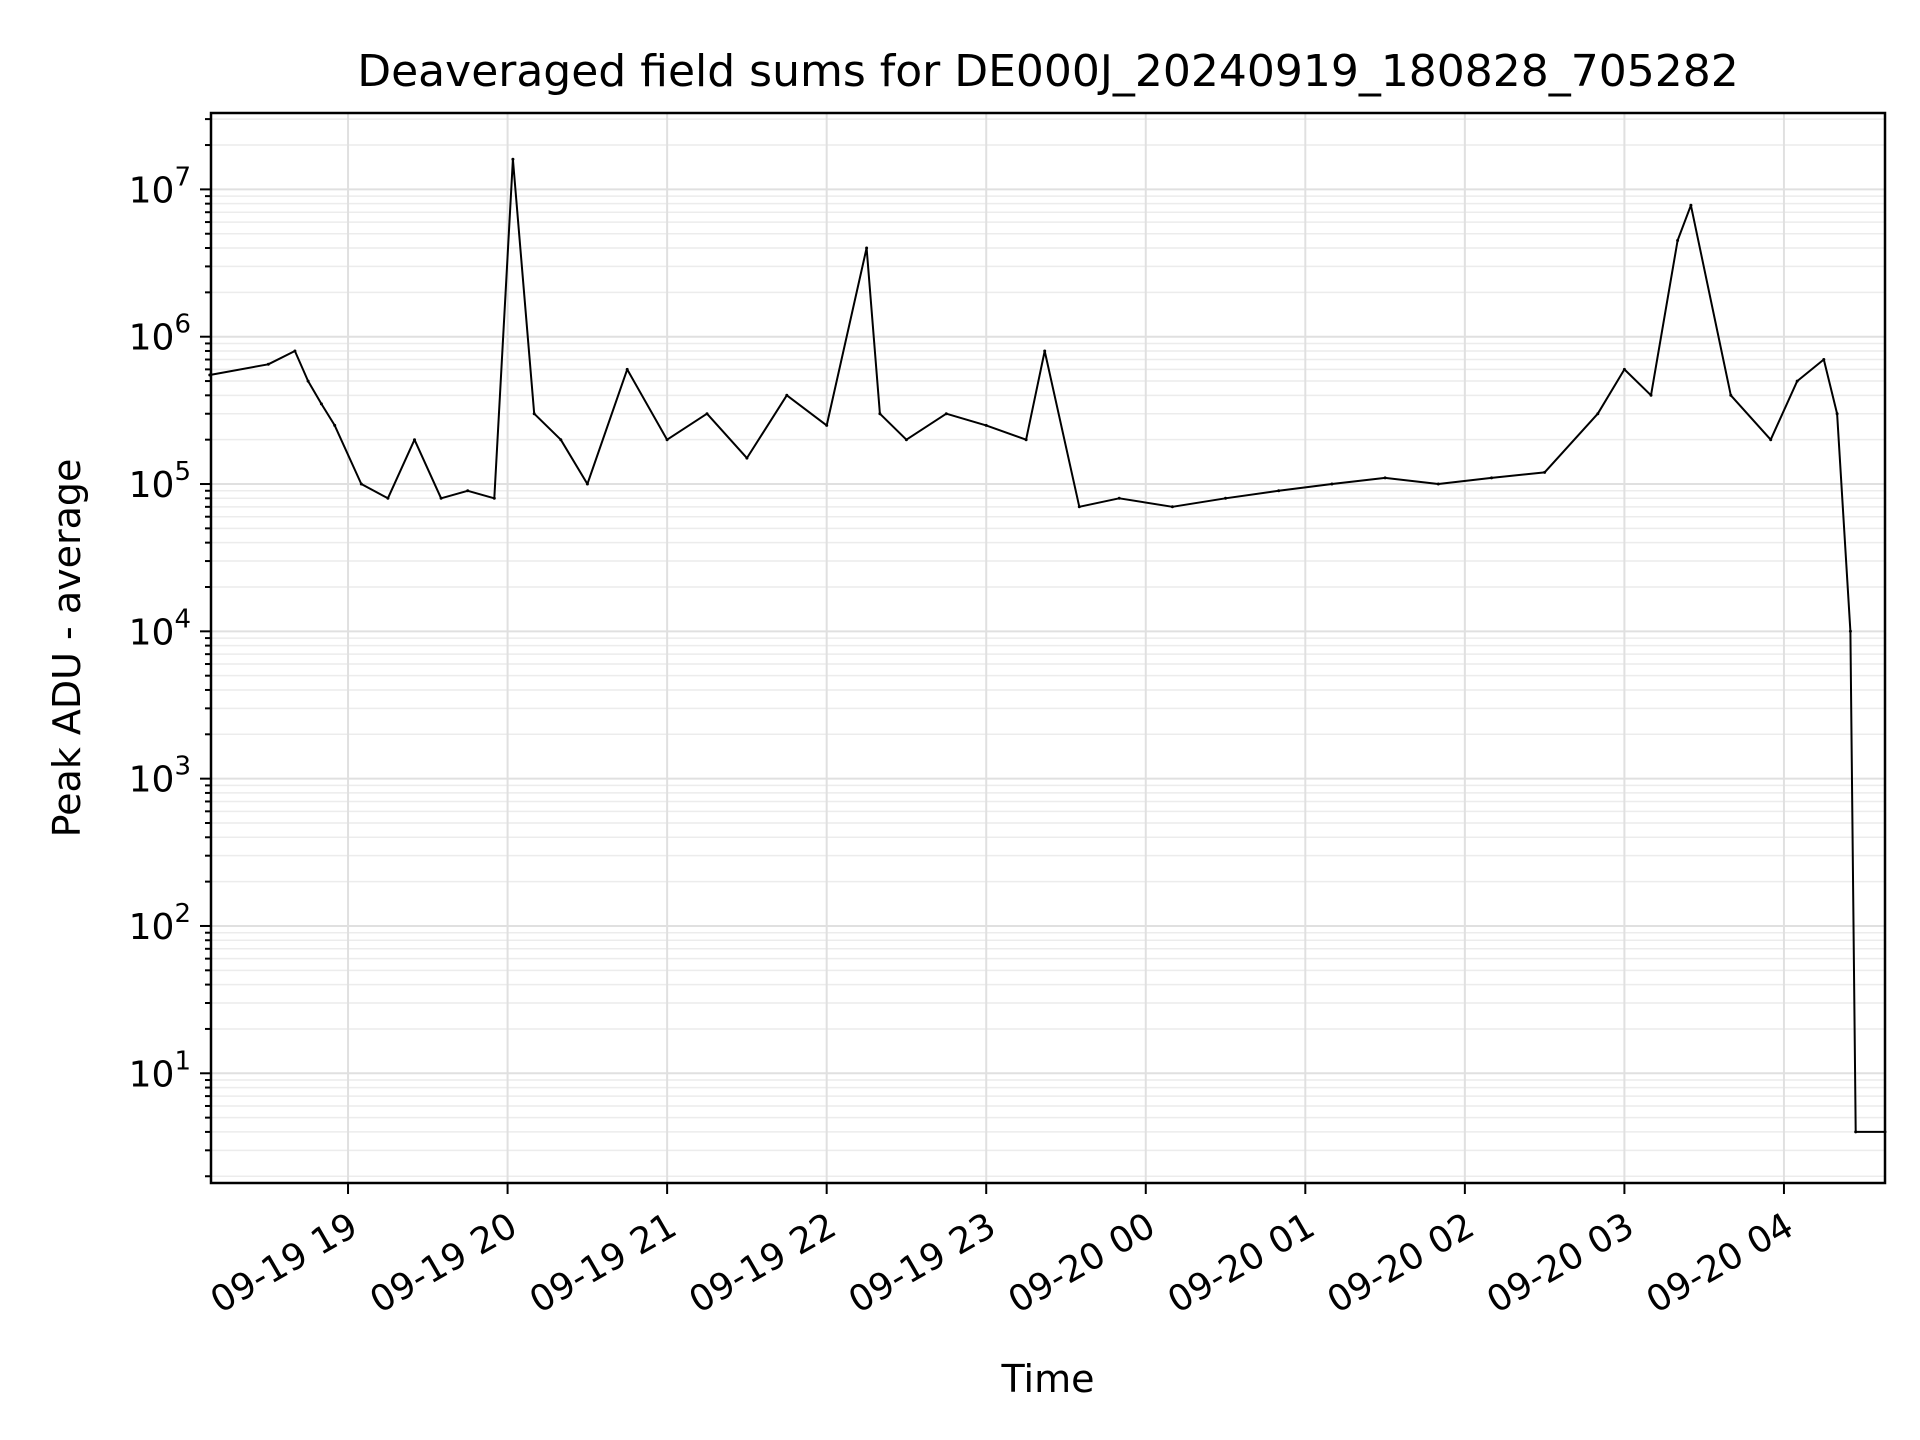  What do you see at coordinates (160, 481) in the screenshot?
I see `y-tick-label: 10⁵` at bounding box center [160, 481].